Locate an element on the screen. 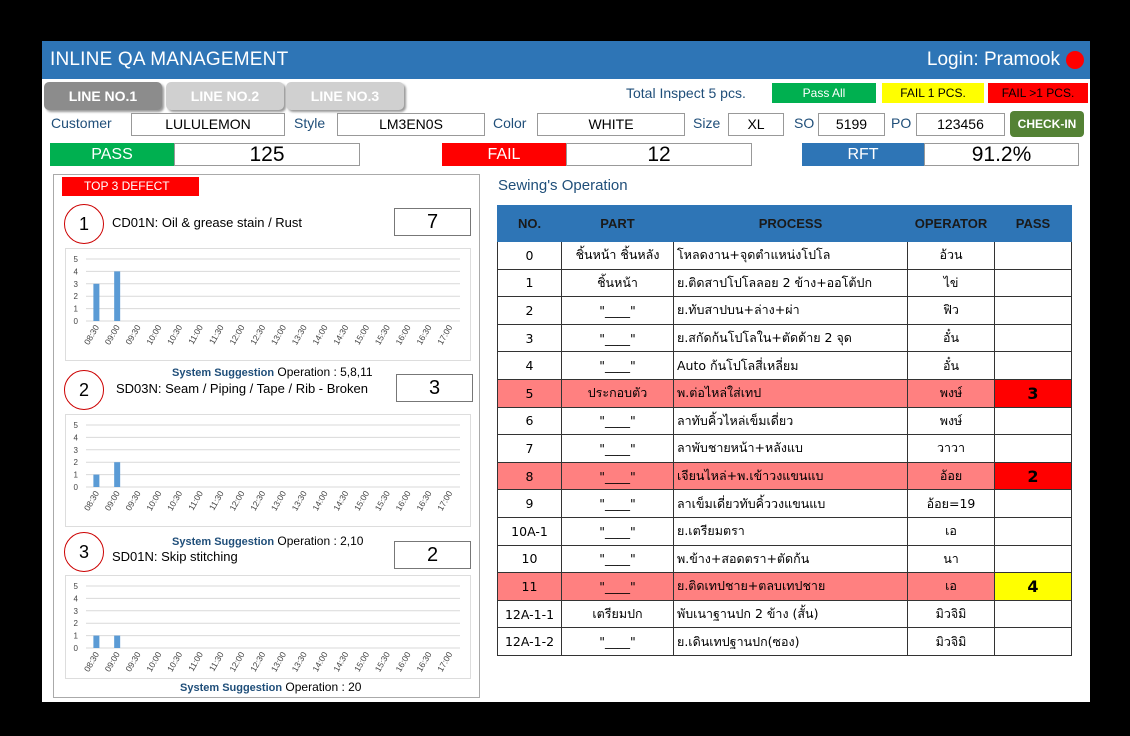 This screenshot has height=736, width=1130. cell-process: พ.ข้าง+สอดตรา+ตัดก้น is located at coordinates (790, 559).